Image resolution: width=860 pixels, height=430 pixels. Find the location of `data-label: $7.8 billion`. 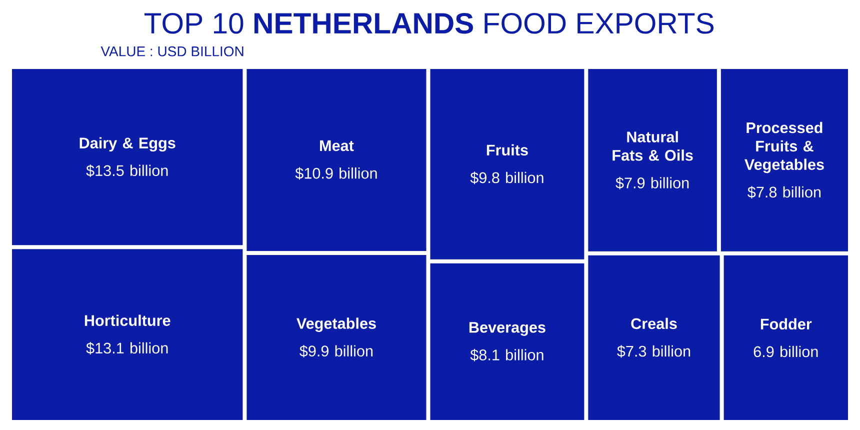

data-label: $7.8 billion is located at coordinates (784, 192).